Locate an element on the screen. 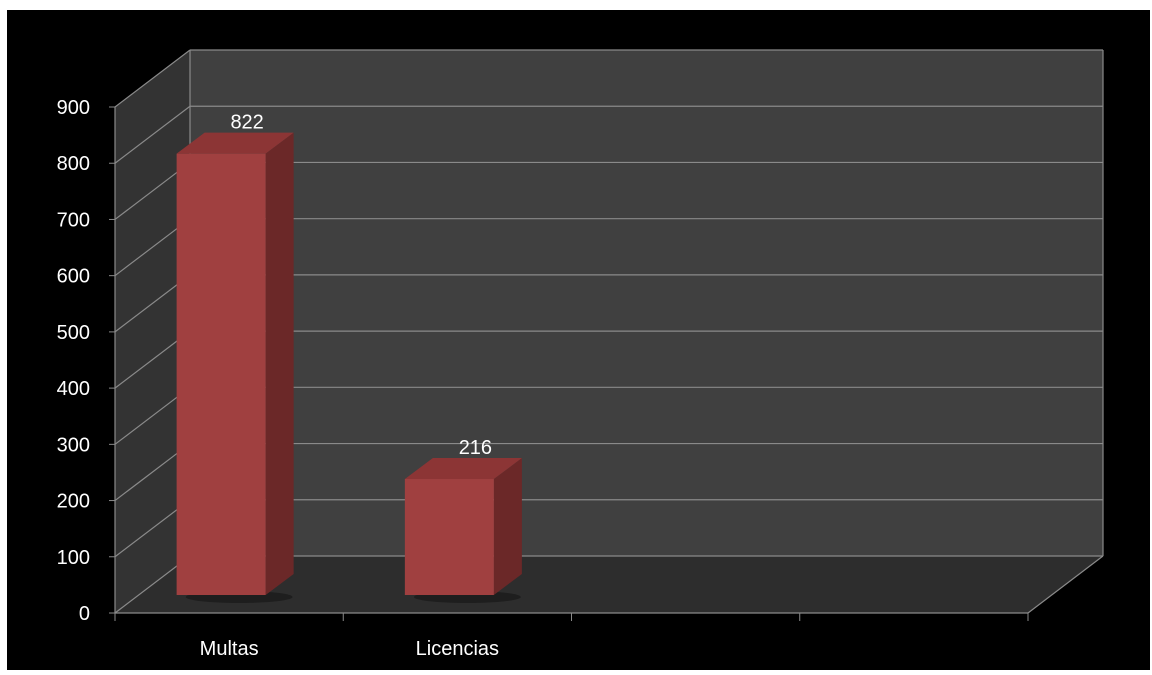  y-tick-label: 0 is located at coordinates (84, 614).